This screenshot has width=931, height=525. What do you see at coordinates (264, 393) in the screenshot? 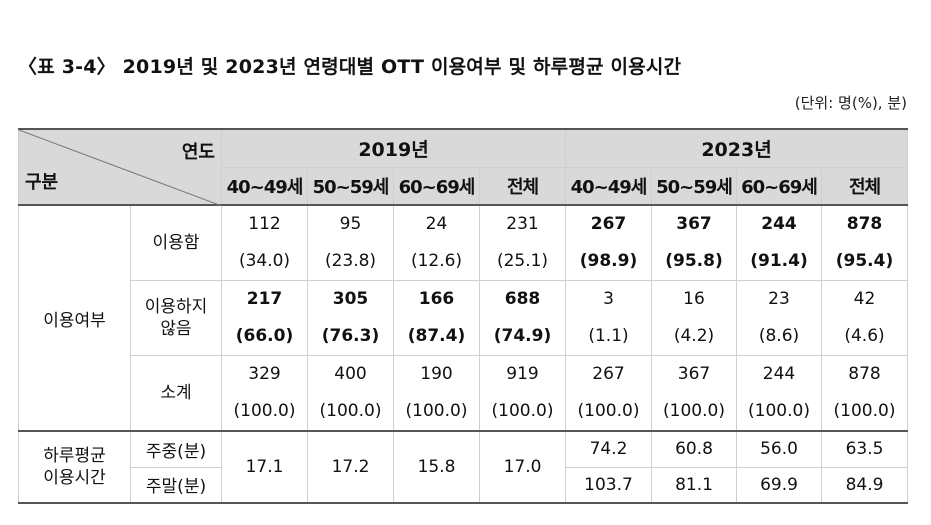
I see `data-cell: 329 (100.0)` at bounding box center [264, 393].